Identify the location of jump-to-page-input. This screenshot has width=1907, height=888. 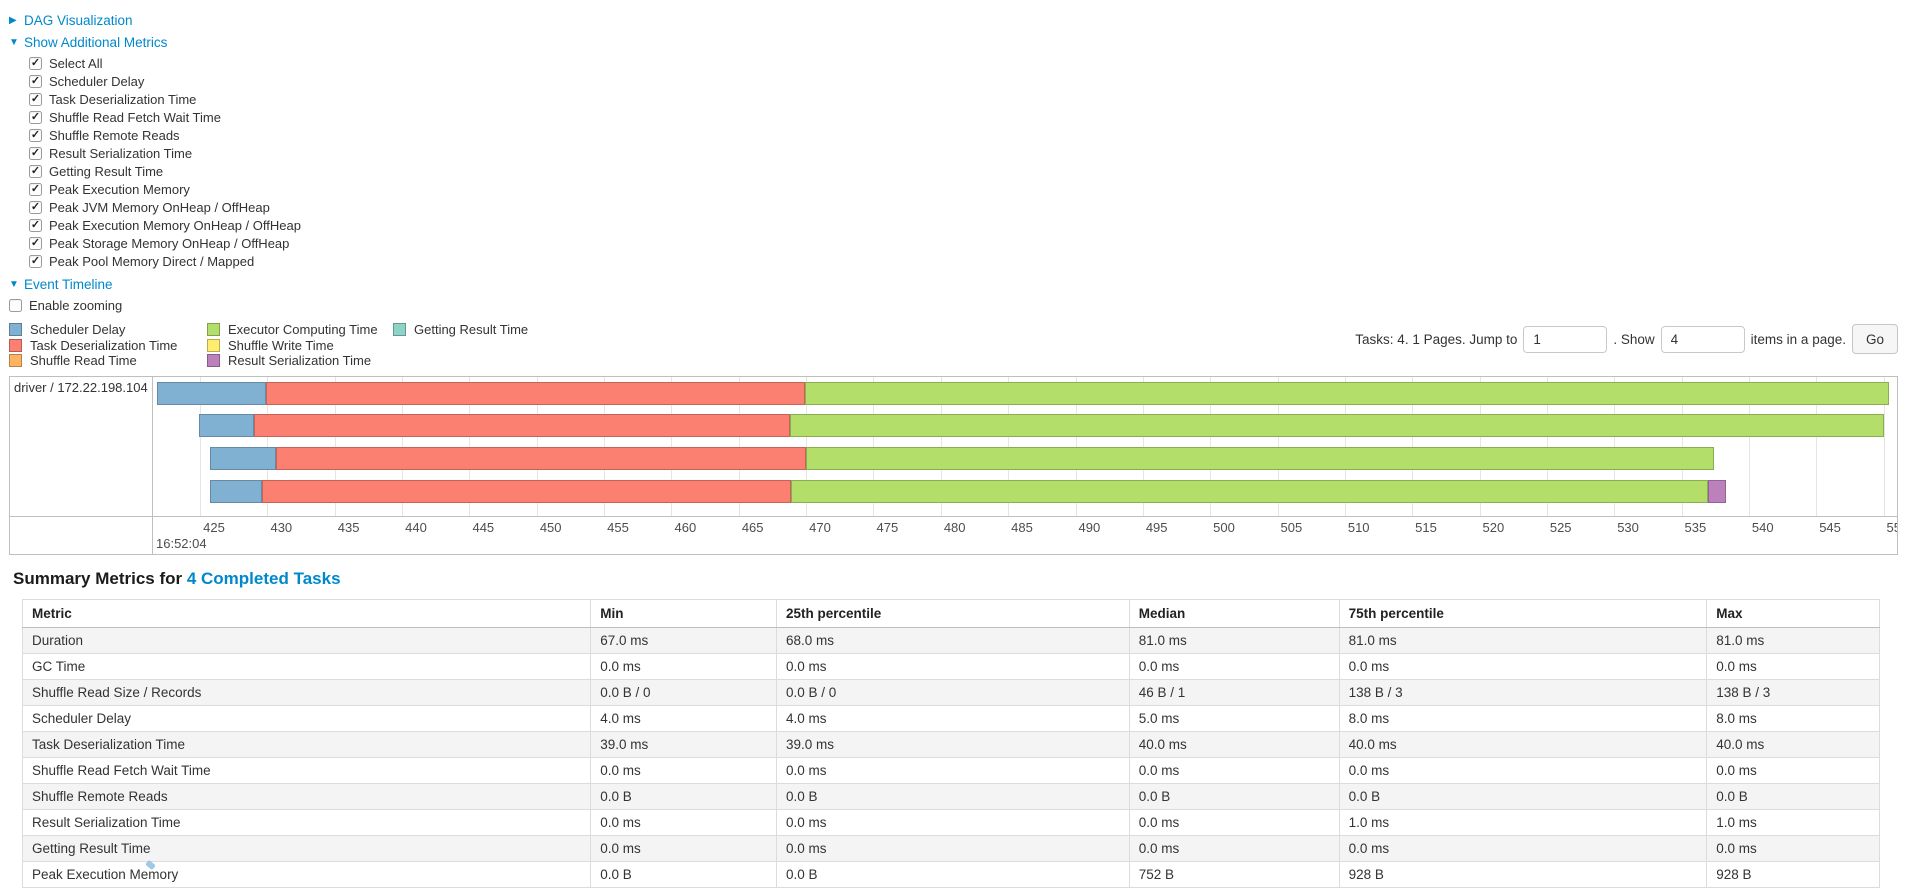
(1565, 339).